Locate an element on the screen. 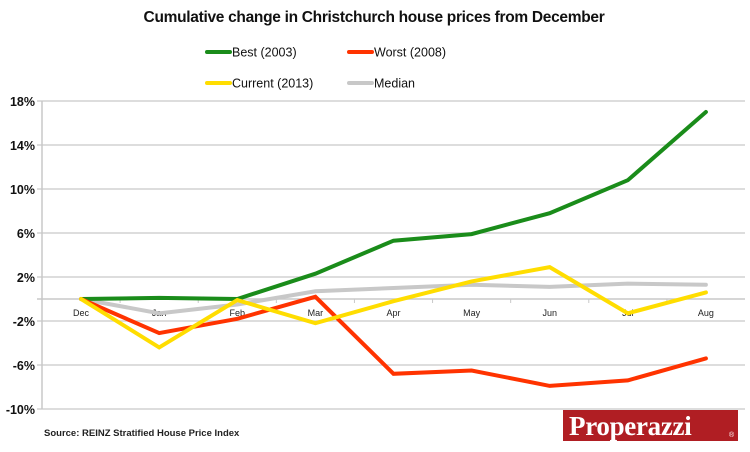 The image size is (750, 452). legend-item-current-2013: Current (2013) is located at coordinates (259, 84).